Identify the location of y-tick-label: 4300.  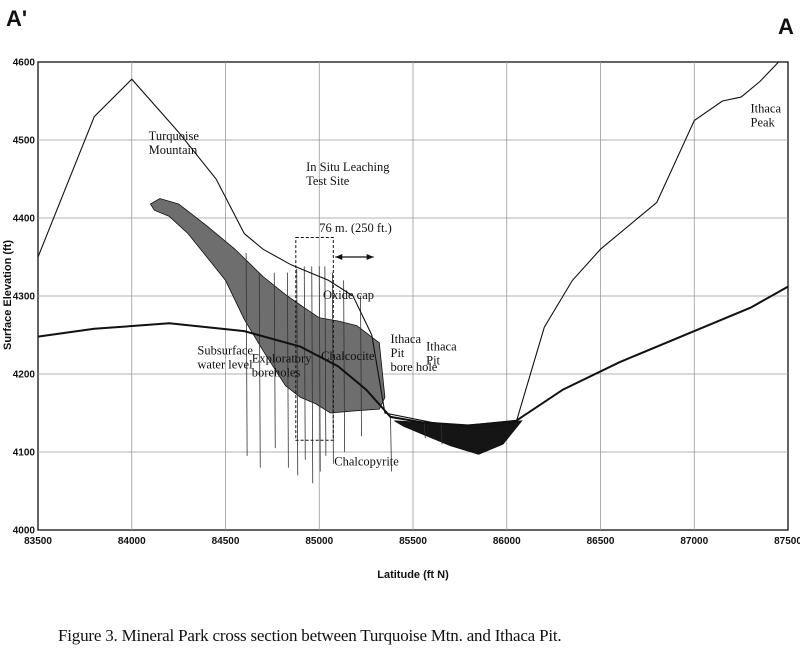
(24, 297).